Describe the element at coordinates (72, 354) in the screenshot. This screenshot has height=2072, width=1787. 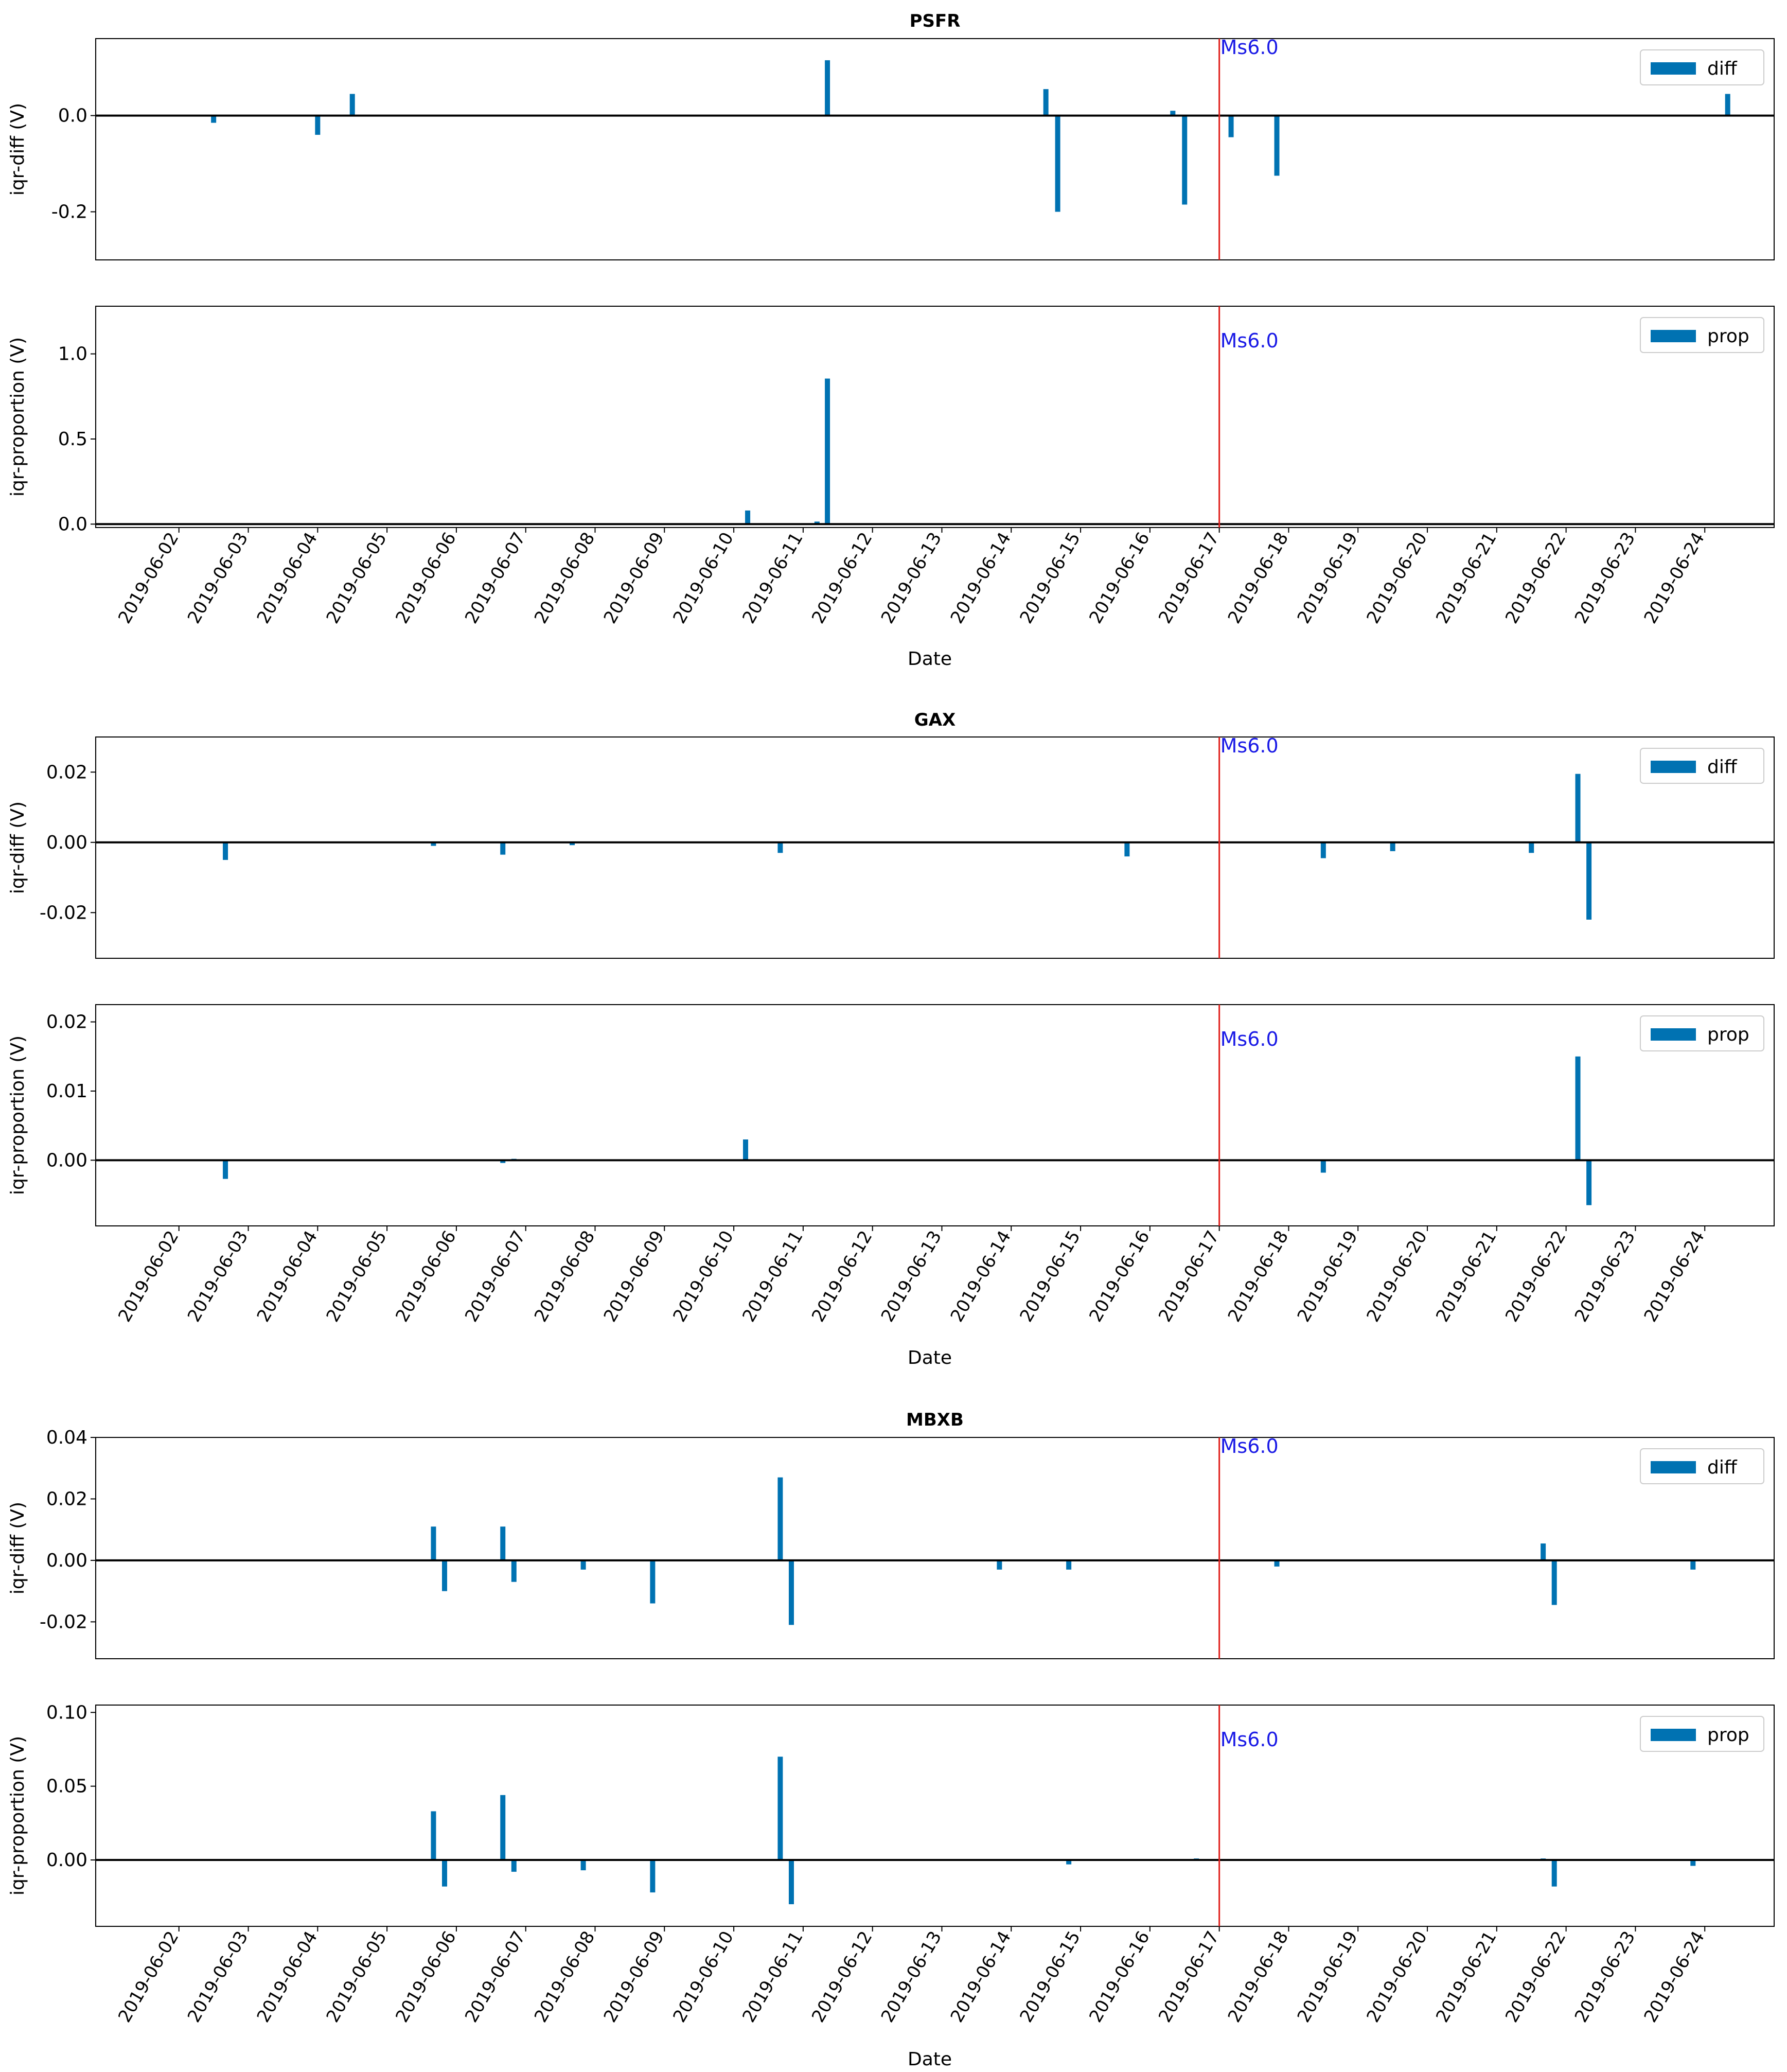
I see `y-tick-label: 1.0` at that location.